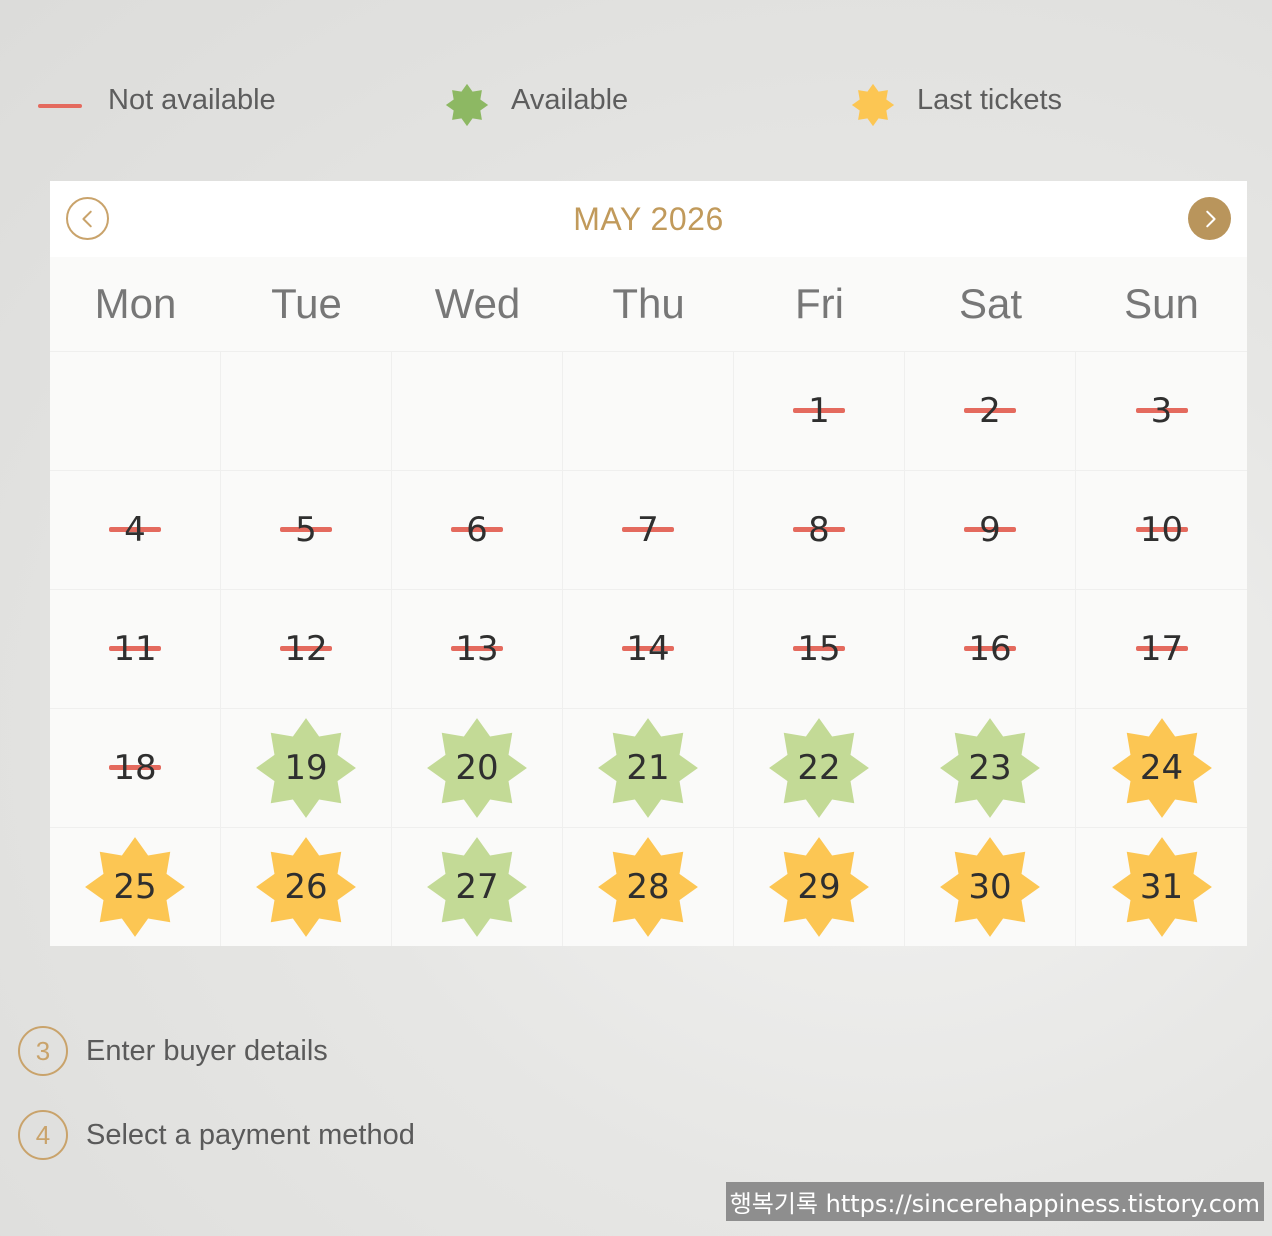 This screenshot has width=1272, height=1236. I want to click on day-cell-7: 7, so click(648, 529).